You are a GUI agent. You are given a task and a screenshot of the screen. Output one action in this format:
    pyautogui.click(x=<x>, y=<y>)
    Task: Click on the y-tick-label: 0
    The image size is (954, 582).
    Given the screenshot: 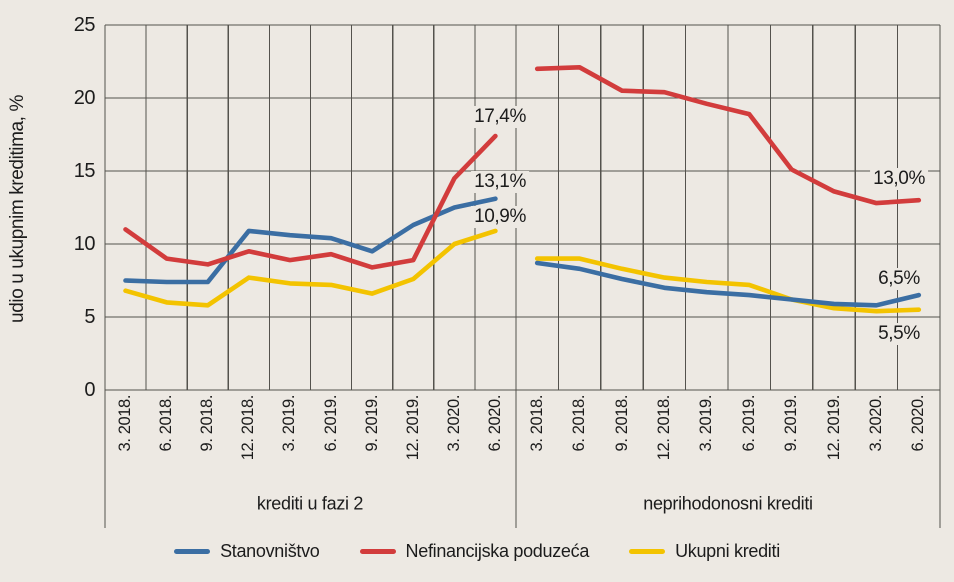 What is the action you would take?
    pyautogui.click(x=89, y=390)
    